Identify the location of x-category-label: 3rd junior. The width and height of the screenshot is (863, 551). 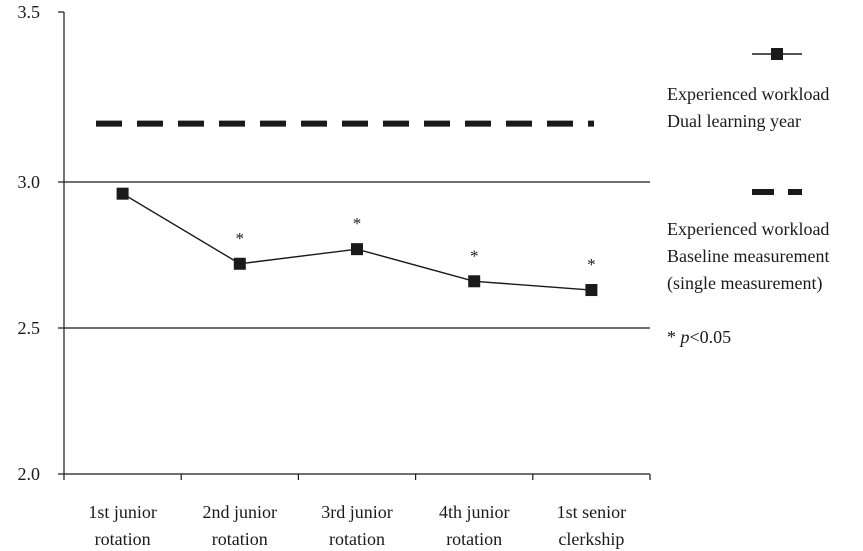
(357, 512).